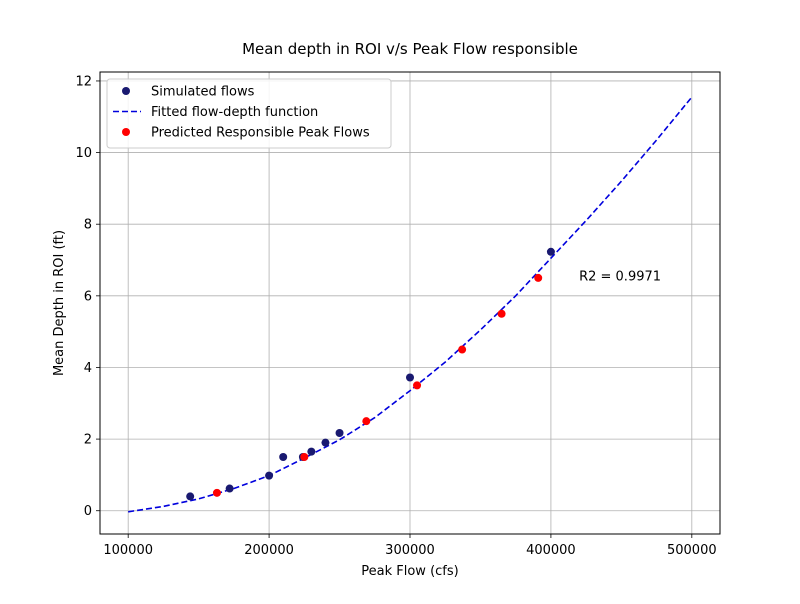 Image resolution: width=800 pixels, height=604 pixels. I want to click on y-tick-label: 8, so click(88, 225).